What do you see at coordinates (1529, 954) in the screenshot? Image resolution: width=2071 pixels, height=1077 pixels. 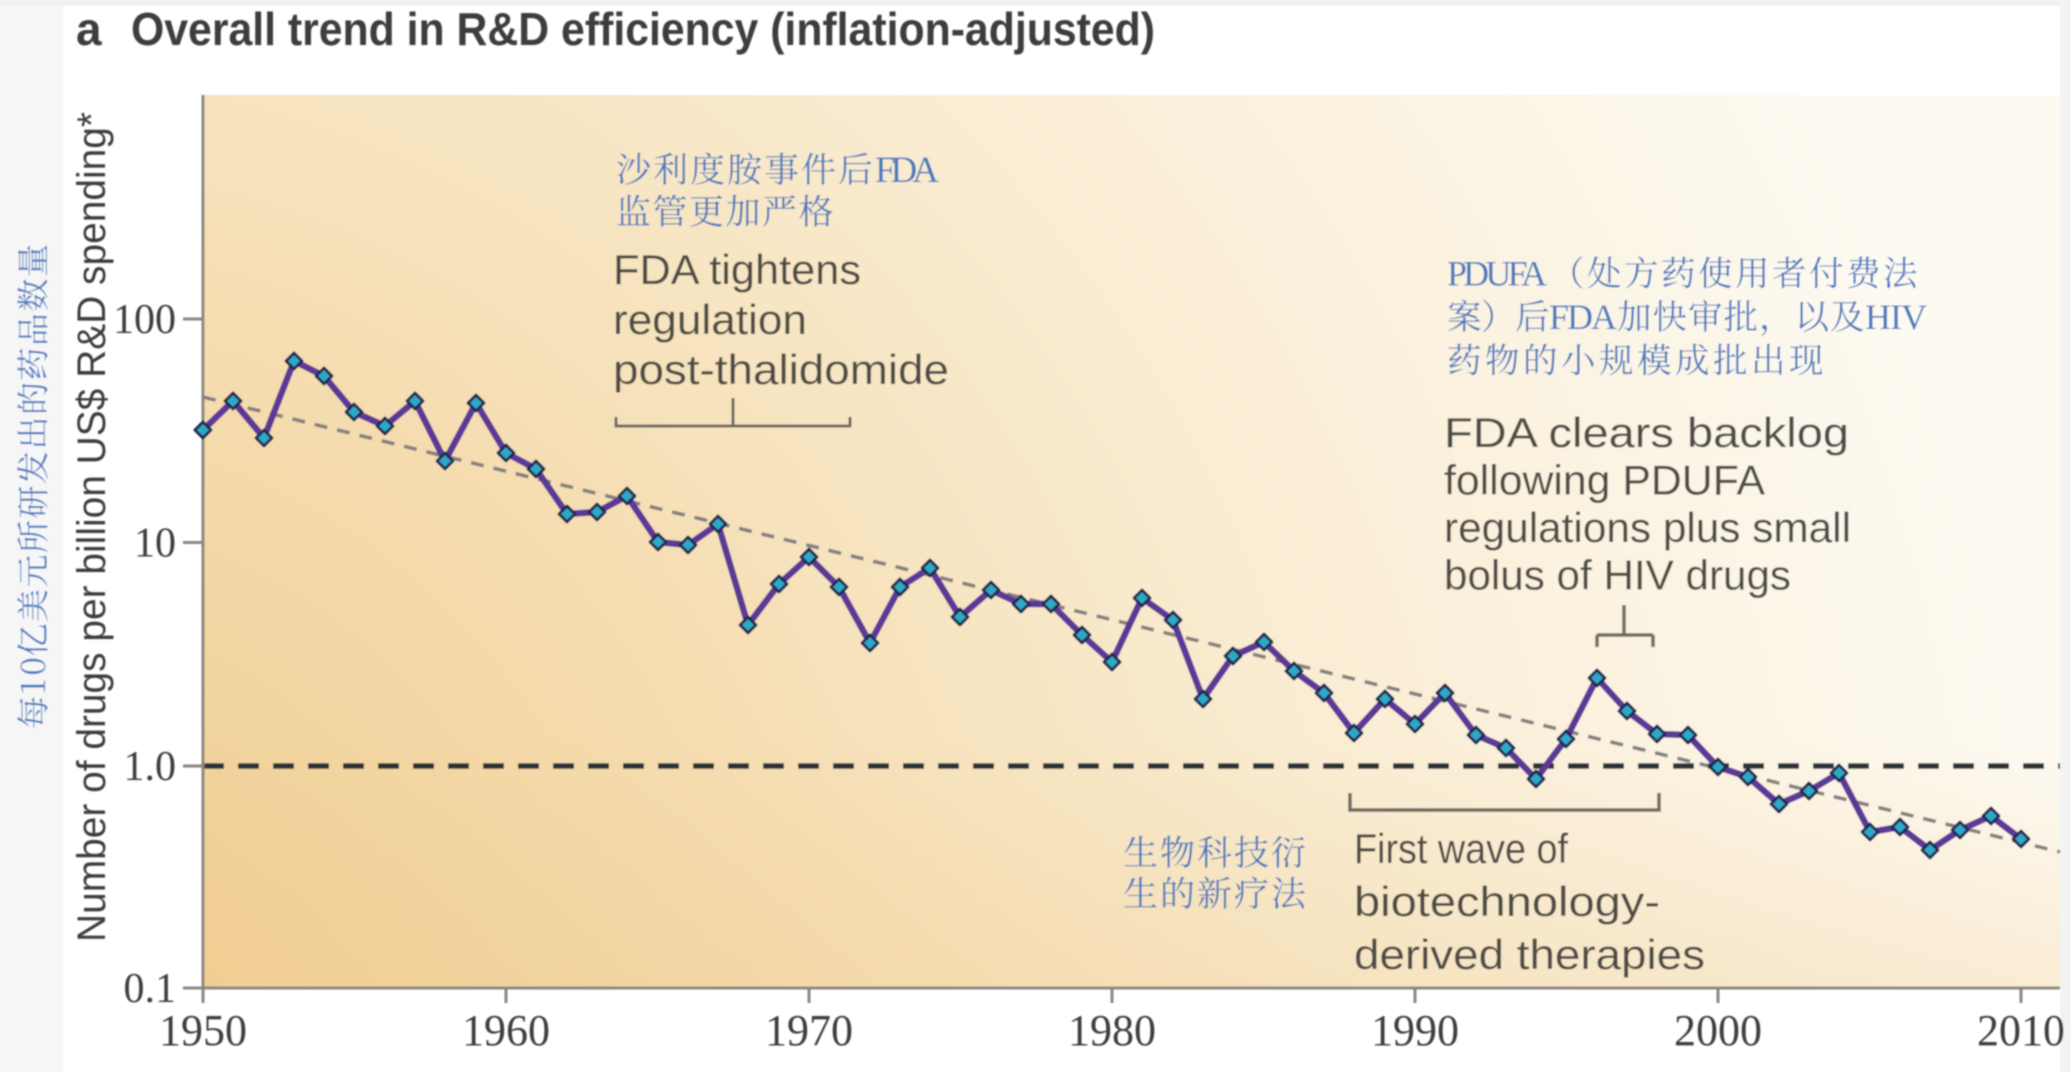 I see `svg-text: derived therapies` at bounding box center [1529, 954].